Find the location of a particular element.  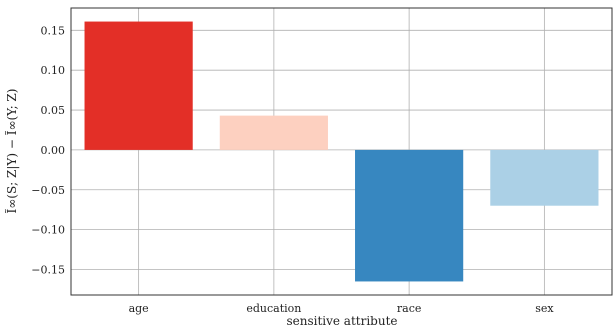

x-tick-layer: age education race sex is located at coordinates (342, 308).